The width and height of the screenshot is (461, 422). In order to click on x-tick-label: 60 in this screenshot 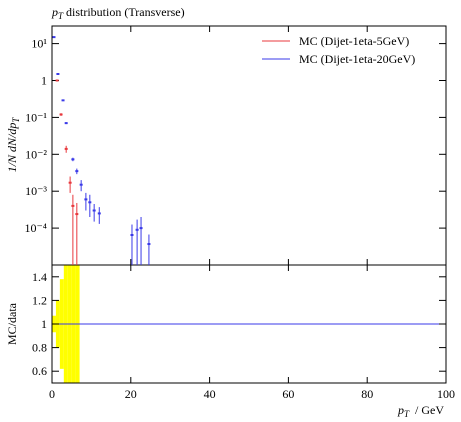, I will do `click(288, 394)`.